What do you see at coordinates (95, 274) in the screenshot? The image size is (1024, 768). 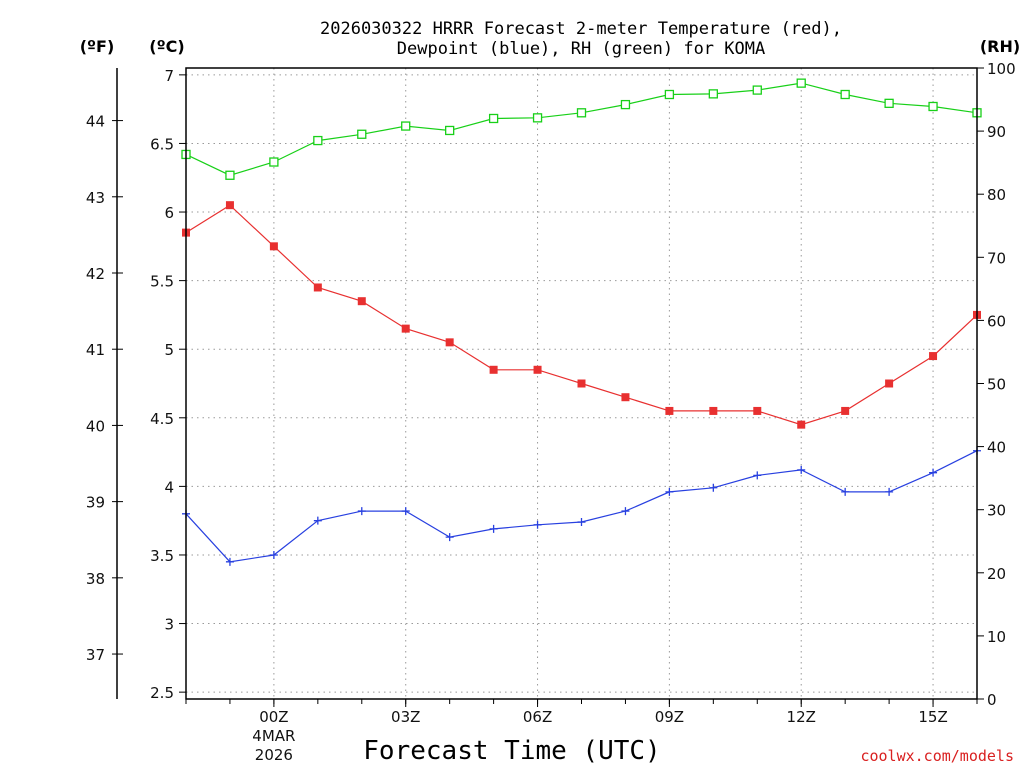 I see `fahrenheit-tick-label: 42` at bounding box center [95, 274].